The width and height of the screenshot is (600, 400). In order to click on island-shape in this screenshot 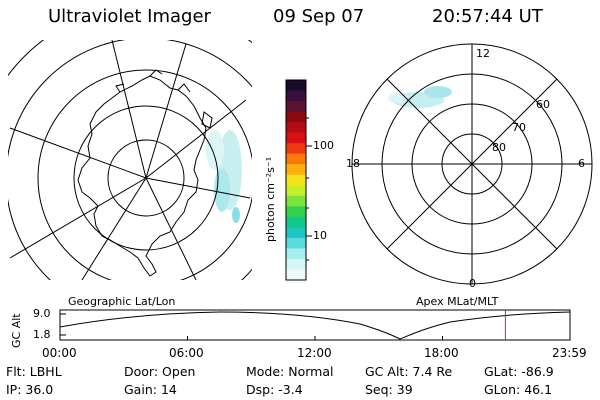, I will do `click(207, 120)`.